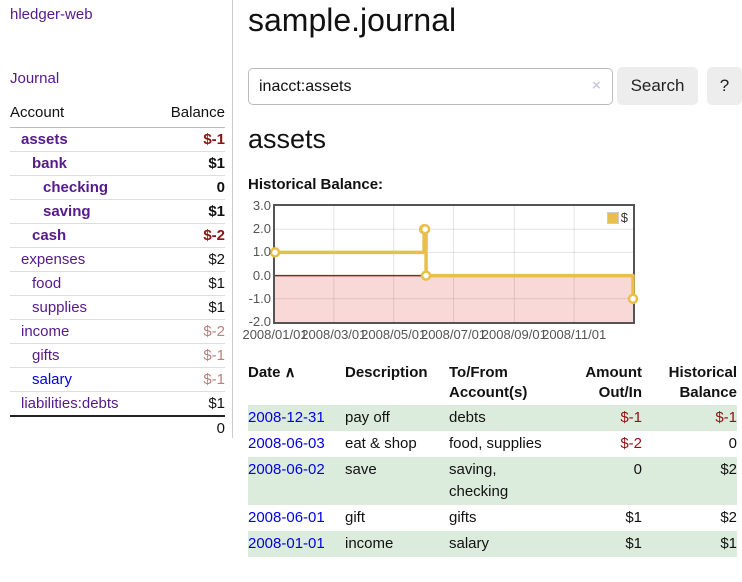 Image resolution: width=742 pixels, height=582 pixels. Describe the element at coordinates (514, 334) in the screenshot. I see `x-axis-tick-label: 2008/09/01` at that location.